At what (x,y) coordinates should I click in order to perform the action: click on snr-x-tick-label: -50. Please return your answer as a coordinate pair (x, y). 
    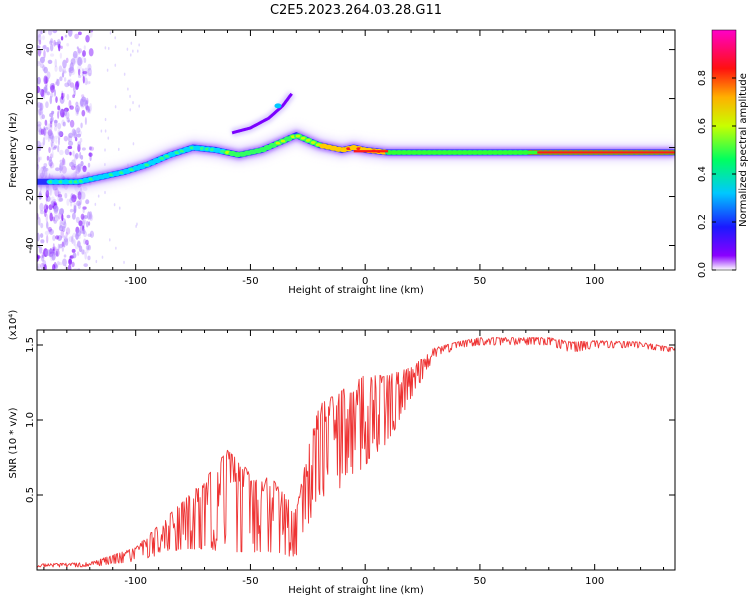
    Looking at the image, I should click on (250, 581).